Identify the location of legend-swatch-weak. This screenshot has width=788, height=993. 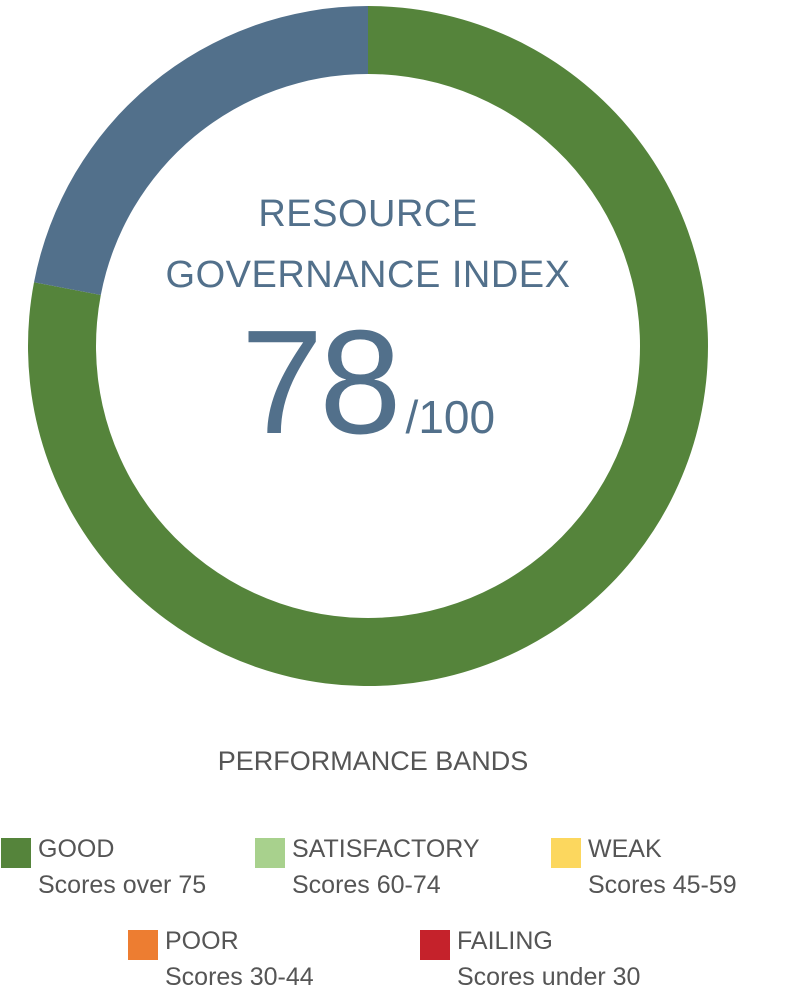
(566, 853).